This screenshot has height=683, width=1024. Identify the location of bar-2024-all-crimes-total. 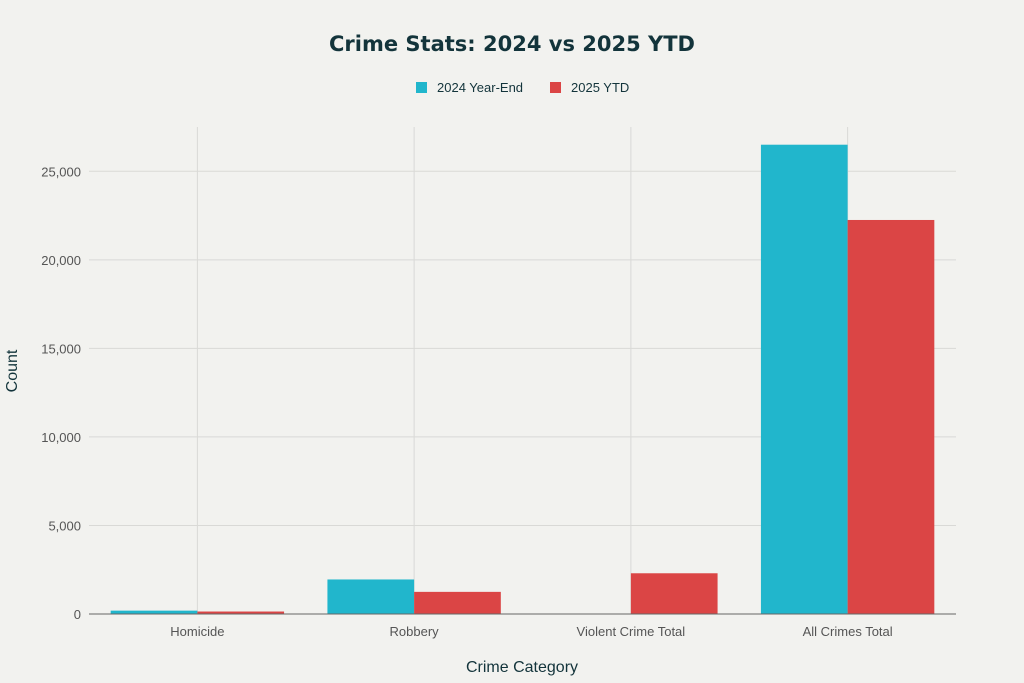
(804, 379).